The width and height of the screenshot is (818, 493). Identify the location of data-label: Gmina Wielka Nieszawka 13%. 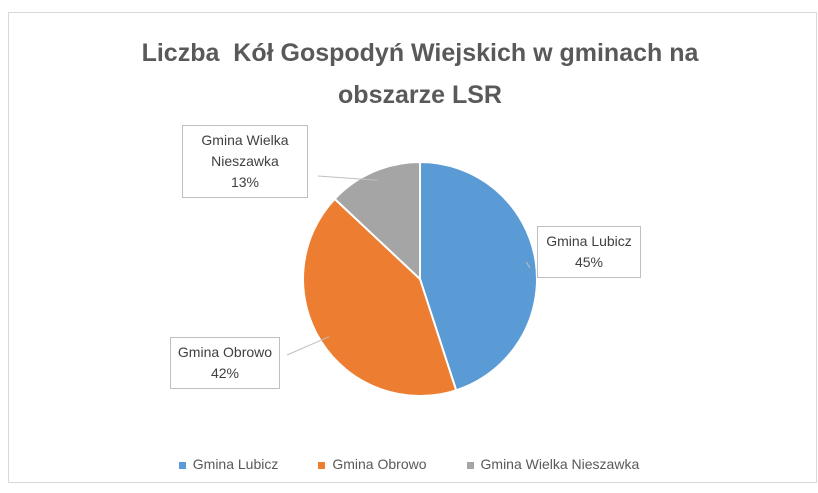
(245, 161).